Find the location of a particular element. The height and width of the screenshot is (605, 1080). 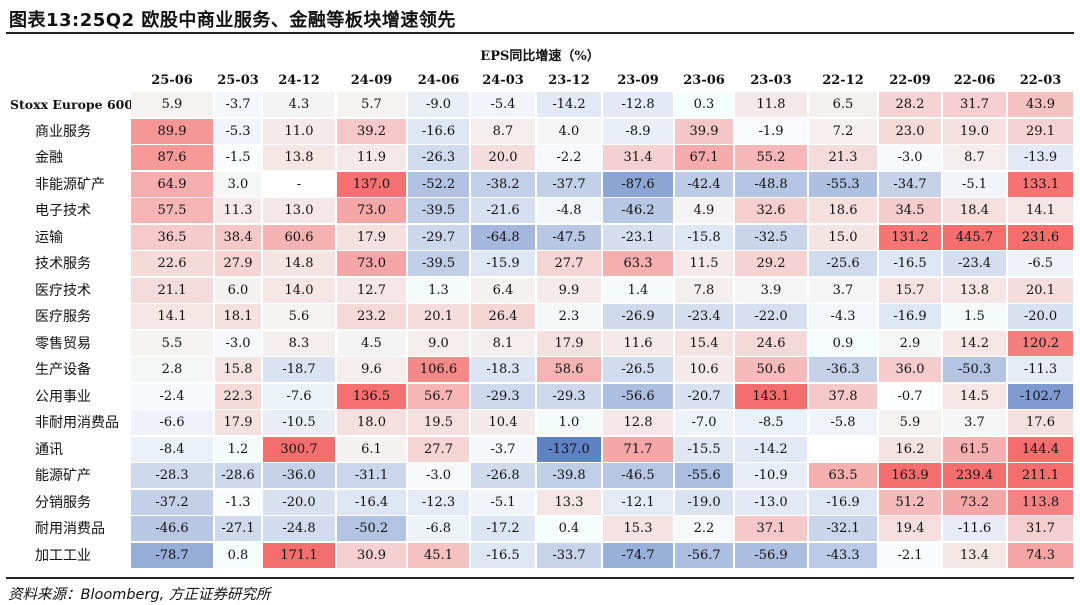

value-cell: -24.8 is located at coordinates (299, 528).